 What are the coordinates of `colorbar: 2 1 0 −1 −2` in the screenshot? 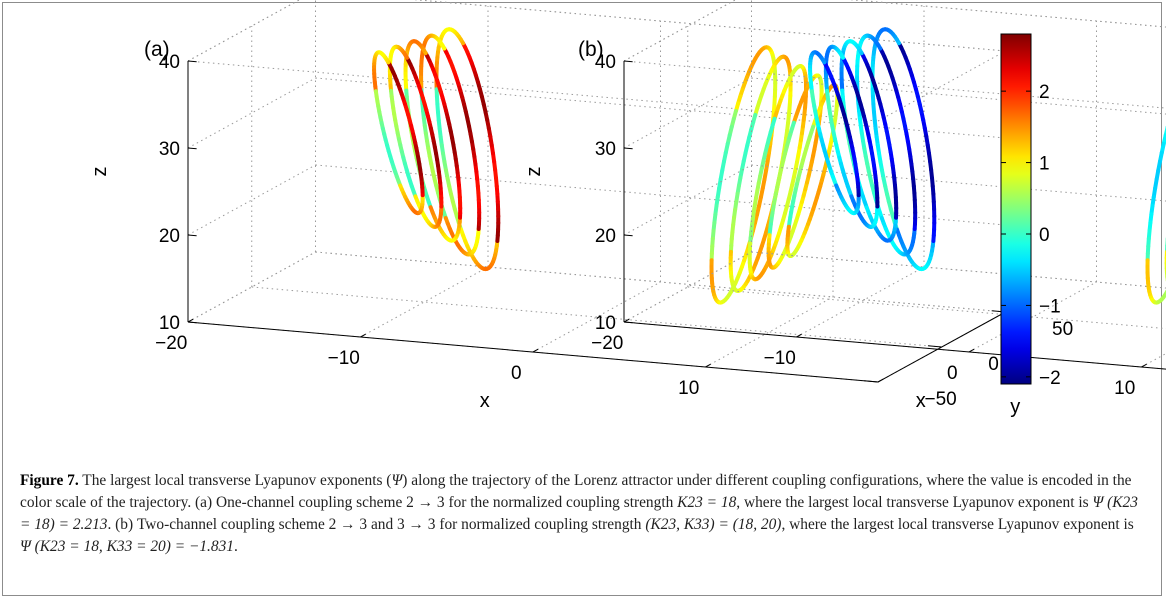 It's located at (1030, 211).